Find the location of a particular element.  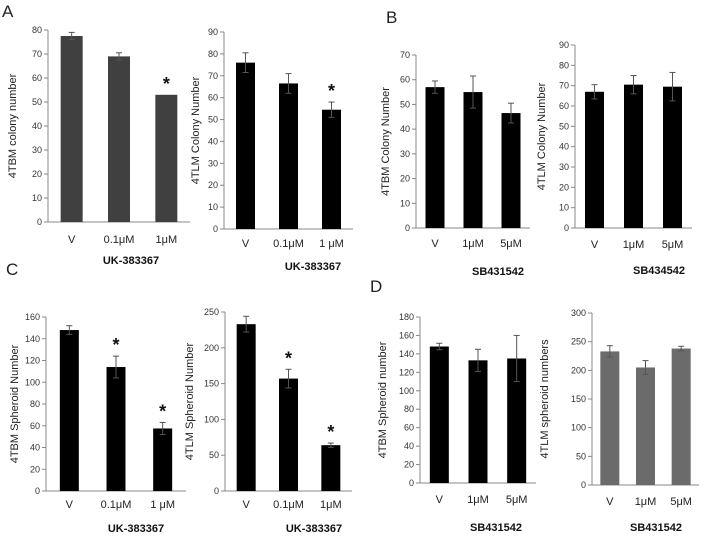

y-axis-label: 4TLM spheroid numbers is located at coordinates (545, 399).